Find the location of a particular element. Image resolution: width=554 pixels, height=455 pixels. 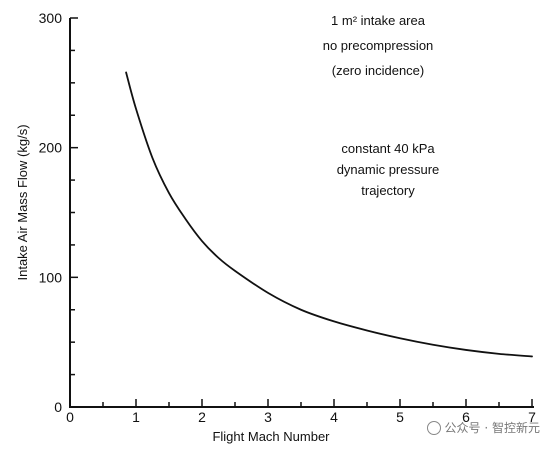

x-tick-label: 5 is located at coordinates (400, 417).